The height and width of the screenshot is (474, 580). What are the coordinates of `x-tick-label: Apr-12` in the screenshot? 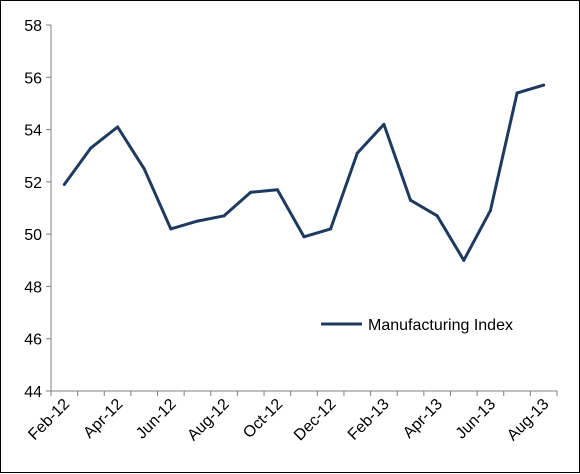 It's located at (103, 419).